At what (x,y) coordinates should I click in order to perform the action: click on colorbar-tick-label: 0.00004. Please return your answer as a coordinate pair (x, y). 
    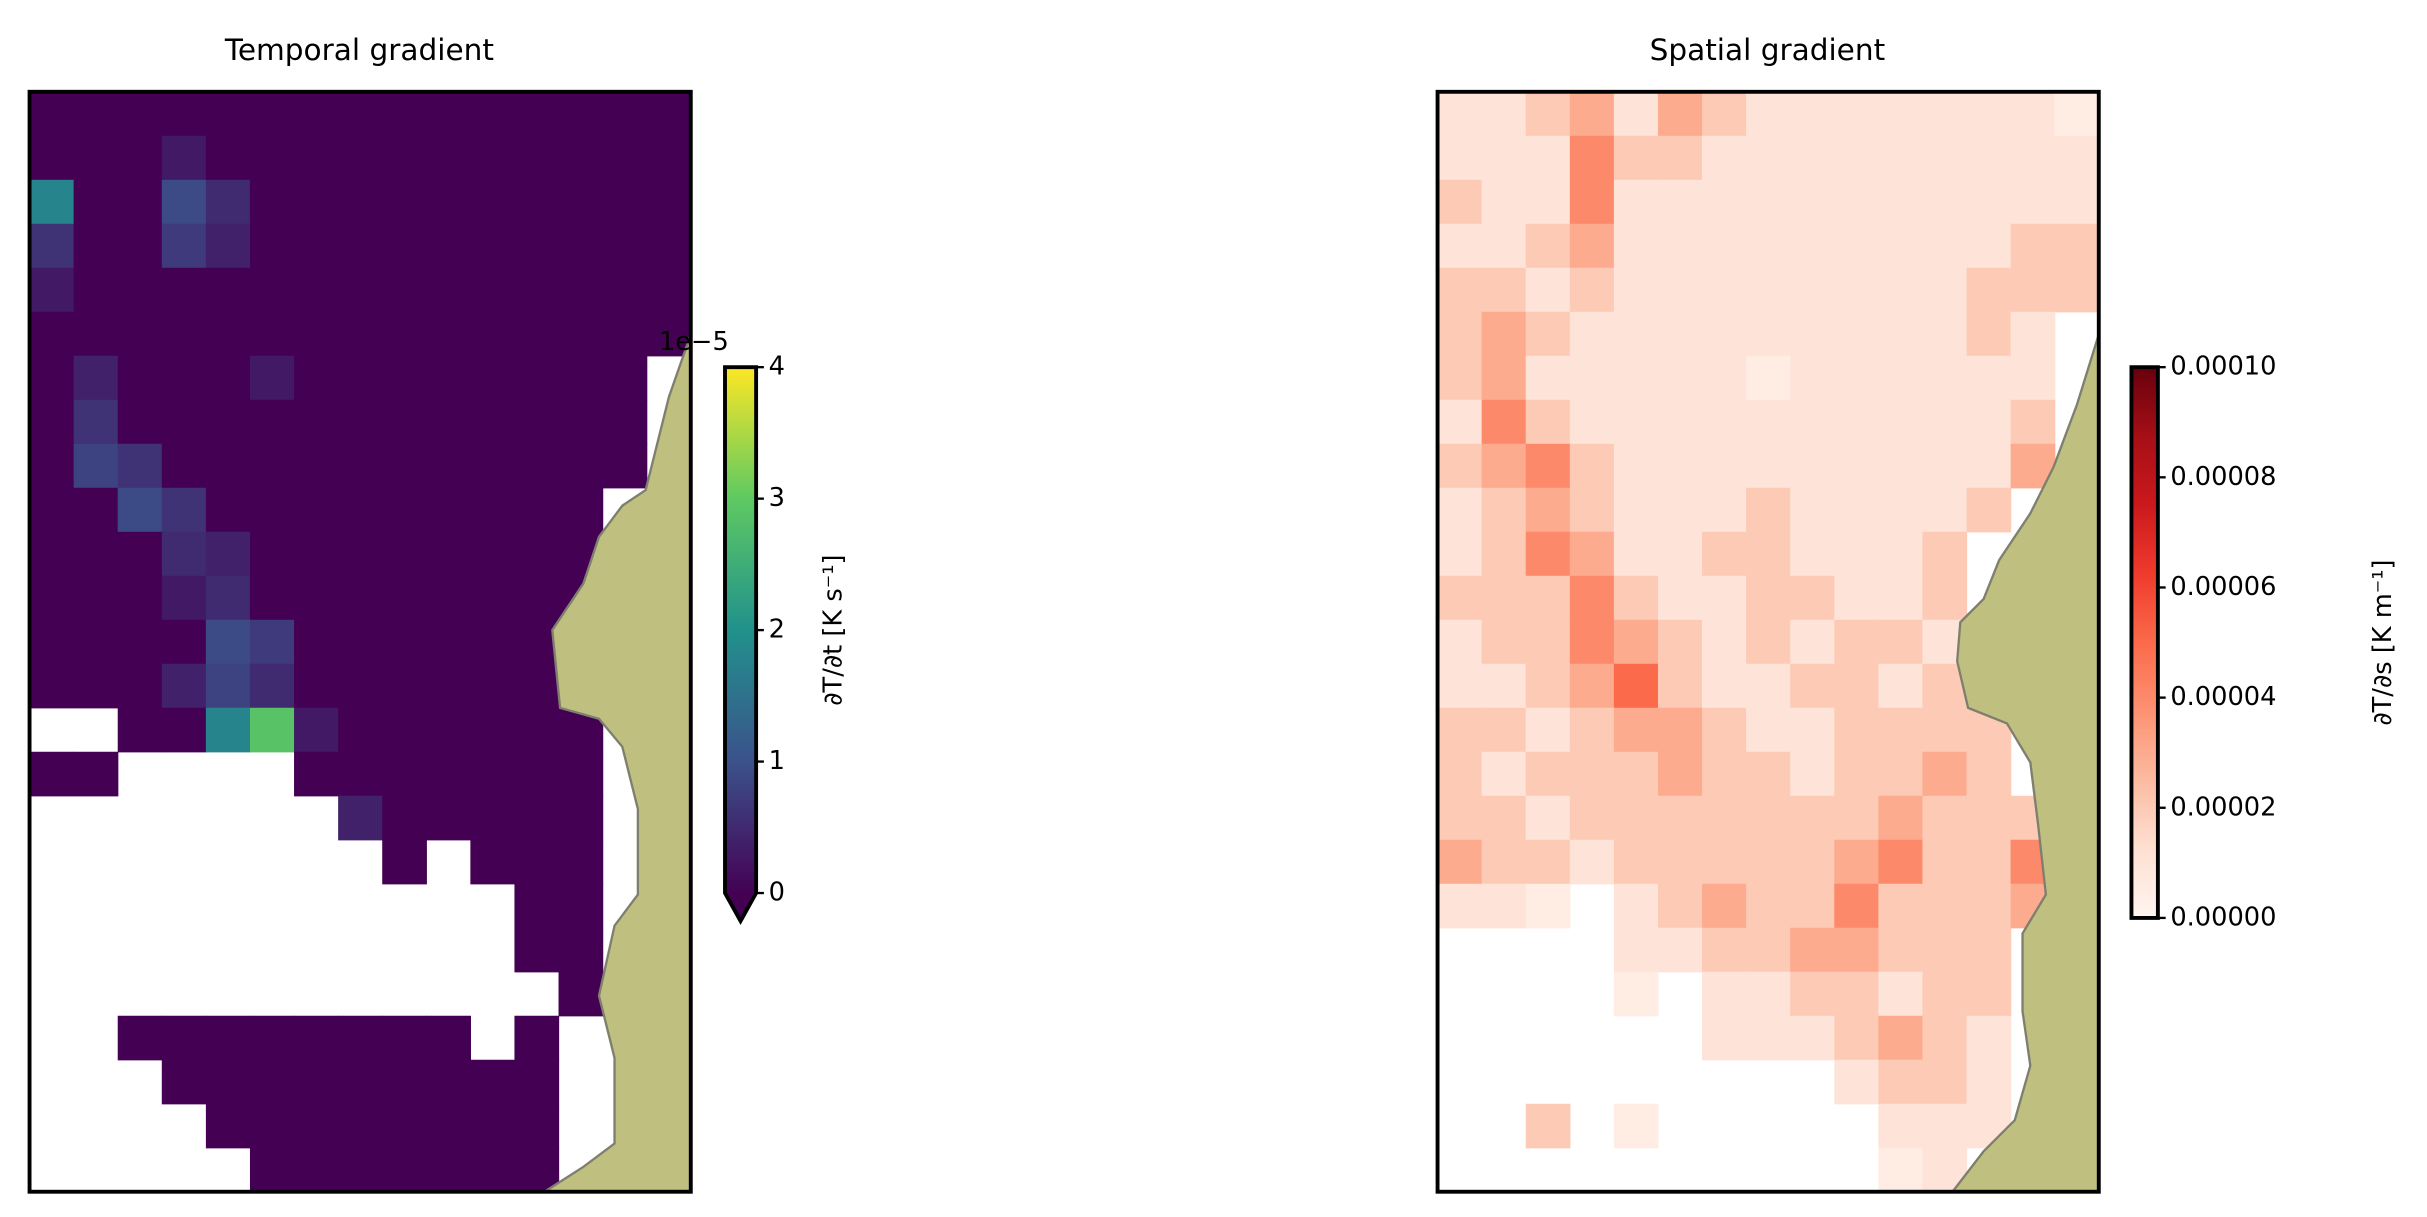
    Looking at the image, I should click on (2223, 697).